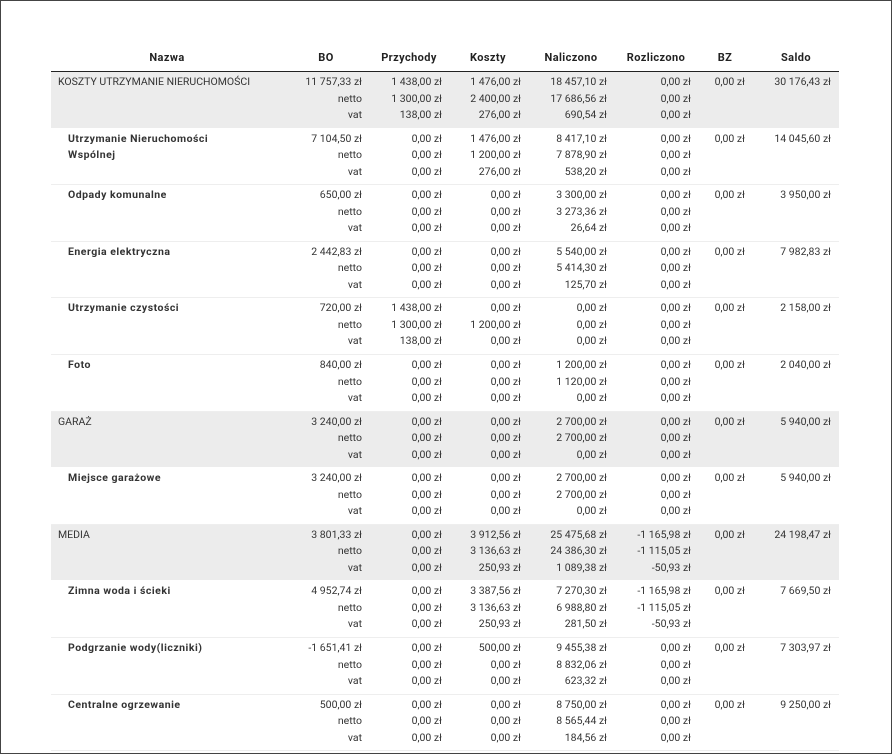 The height and width of the screenshot is (754, 892). I want to click on saldo-value: 24 198,47 zł, so click(802, 534).